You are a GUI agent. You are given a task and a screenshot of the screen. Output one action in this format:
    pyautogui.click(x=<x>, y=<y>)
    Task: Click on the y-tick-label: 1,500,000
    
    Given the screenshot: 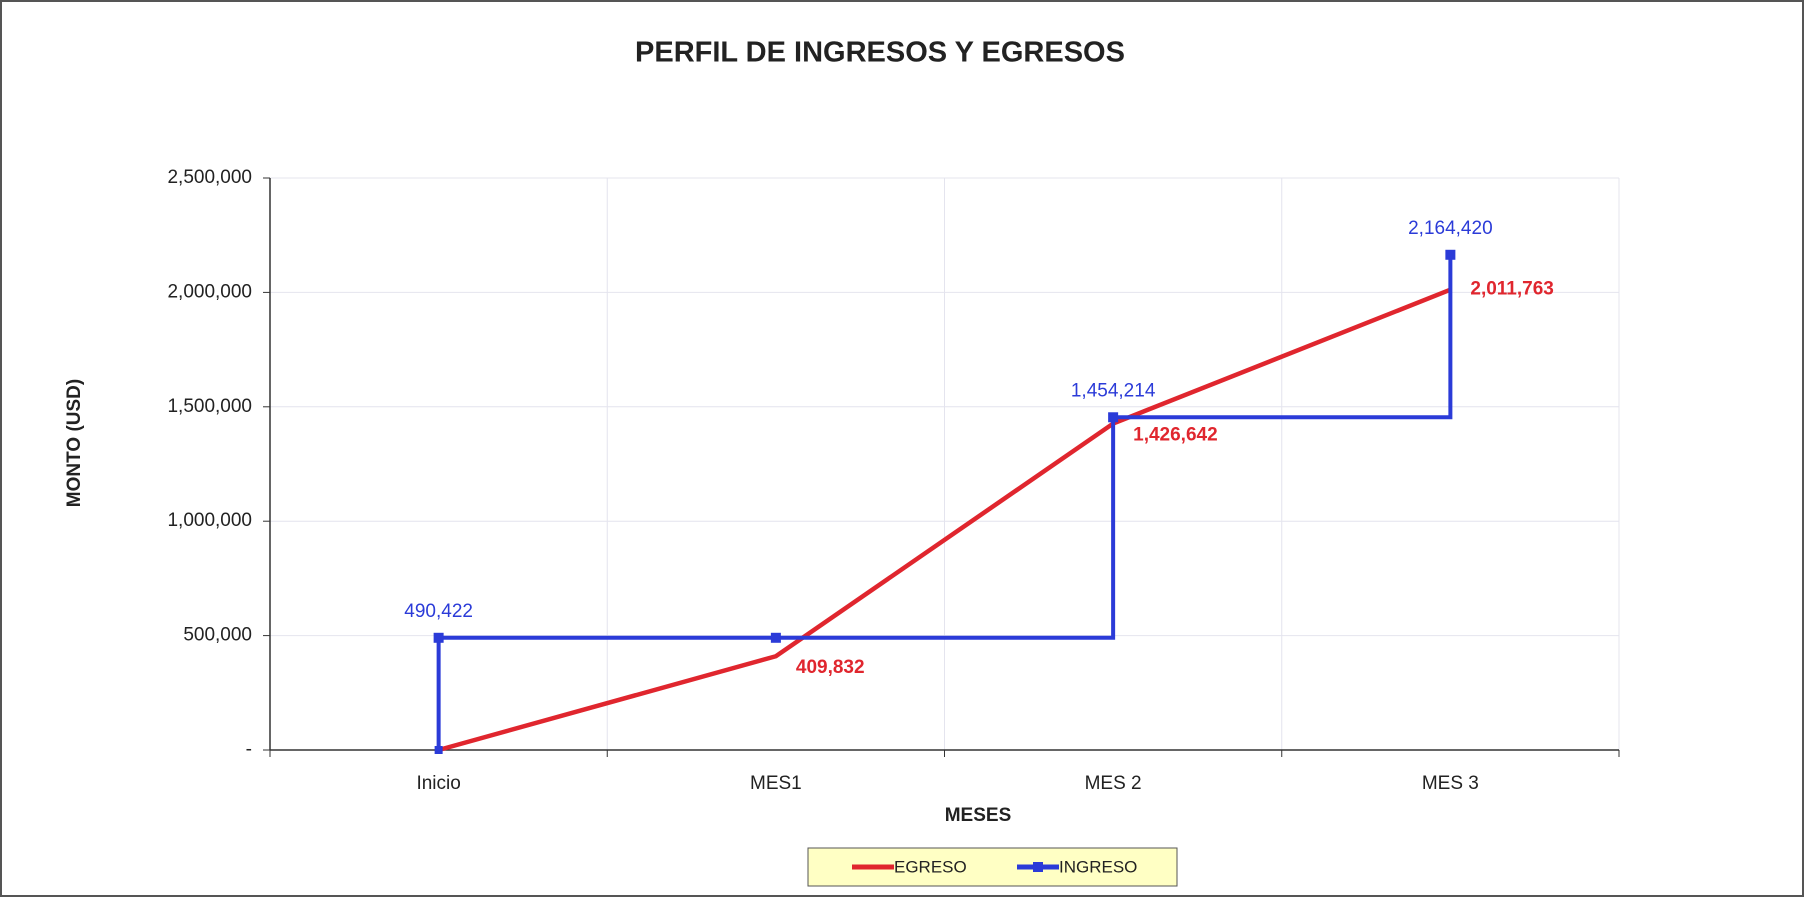 What is the action you would take?
    pyautogui.click(x=209, y=406)
    